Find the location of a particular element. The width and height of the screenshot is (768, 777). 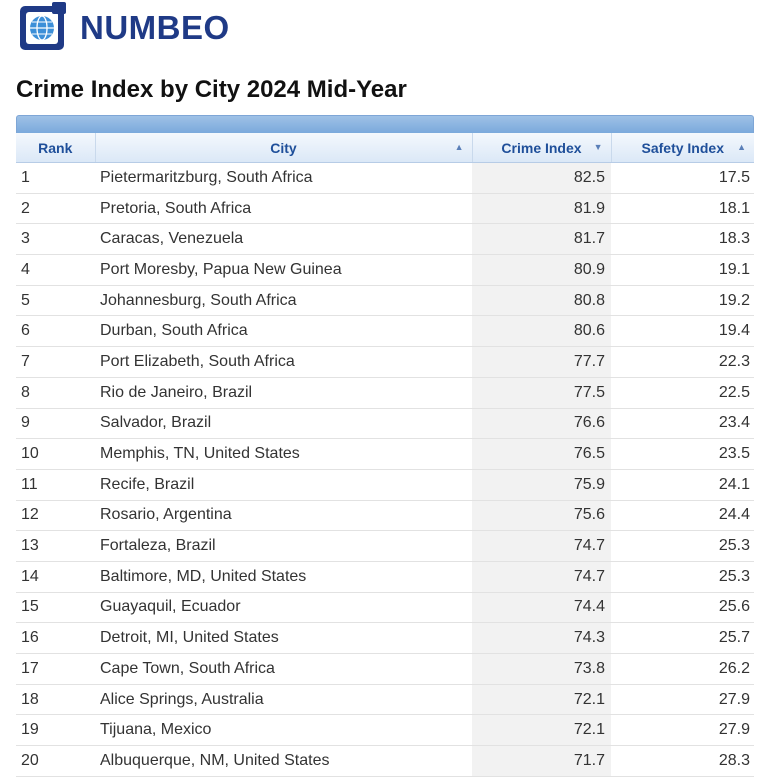

crime-index-cell: 77.5 is located at coordinates (541, 393).